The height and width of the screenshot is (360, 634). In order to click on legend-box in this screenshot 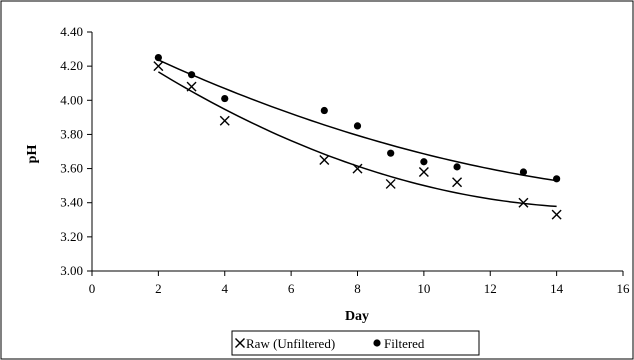, I will do `click(355, 343)`.